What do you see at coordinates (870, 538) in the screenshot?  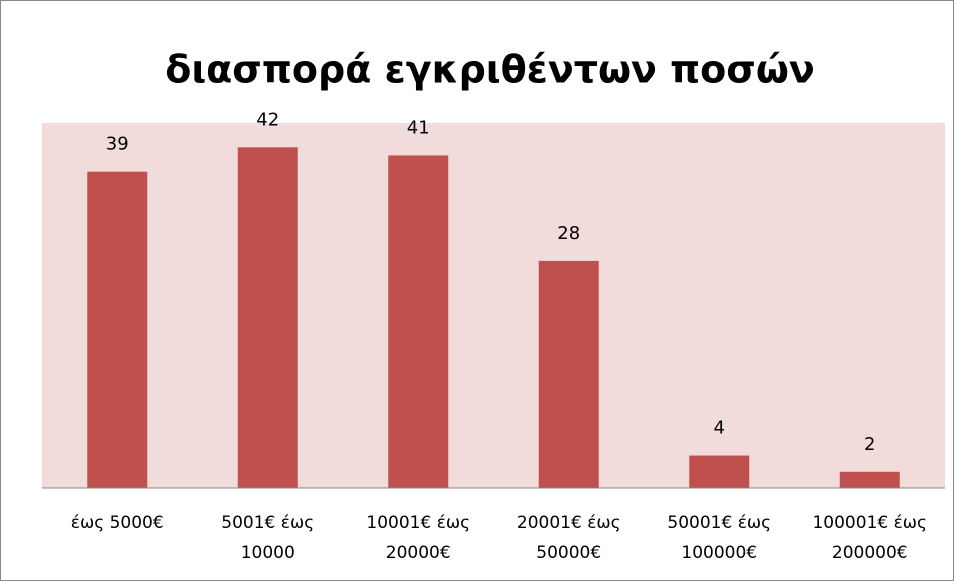 I see `x-tick-label: 100001€ έως 200000€` at bounding box center [870, 538].